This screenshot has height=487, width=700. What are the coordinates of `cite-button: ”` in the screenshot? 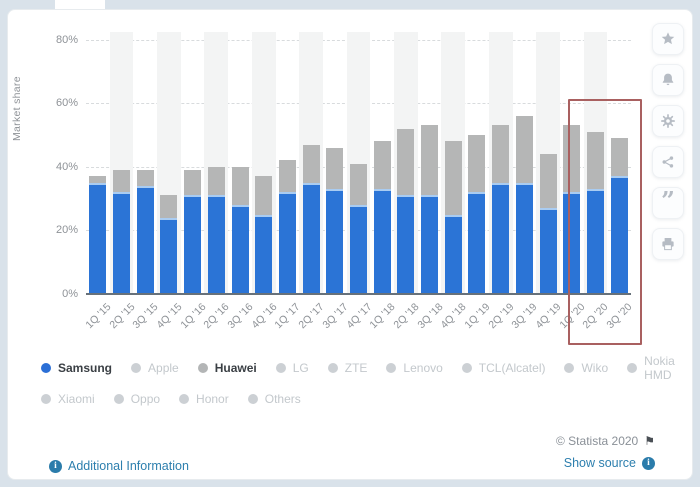 It's located at (668, 203).